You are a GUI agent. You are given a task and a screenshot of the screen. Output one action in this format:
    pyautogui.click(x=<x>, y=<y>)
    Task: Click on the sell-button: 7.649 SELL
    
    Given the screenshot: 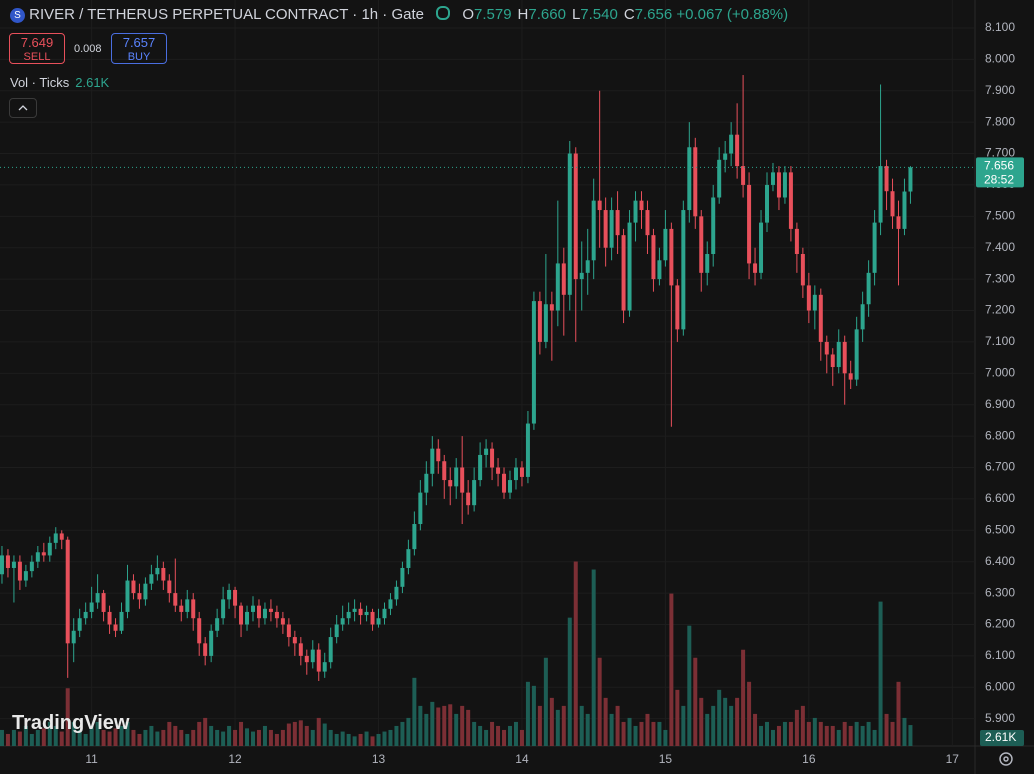 What is the action you would take?
    pyautogui.click(x=37, y=48)
    